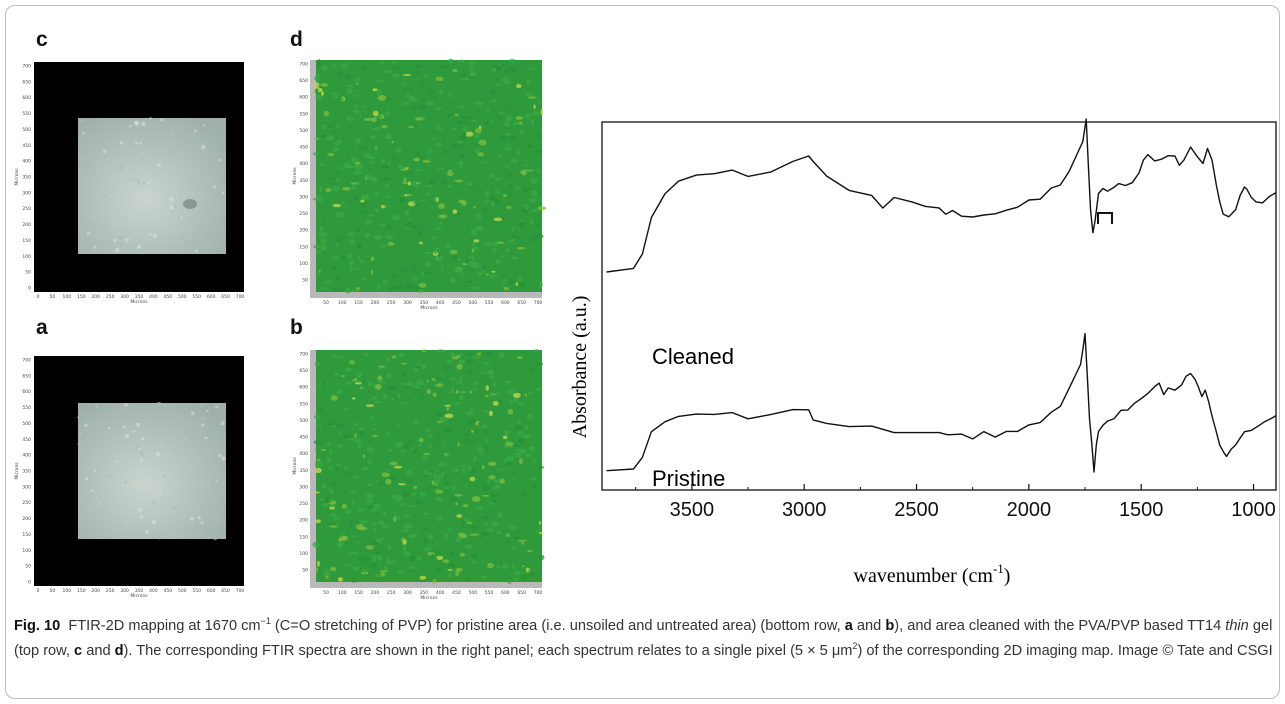 This screenshot has height=704, width=1285. What do you see at coordinates (26, 82) in the screenshot?
I see `y-tick-label: 650` at bounding box center [26, 82].